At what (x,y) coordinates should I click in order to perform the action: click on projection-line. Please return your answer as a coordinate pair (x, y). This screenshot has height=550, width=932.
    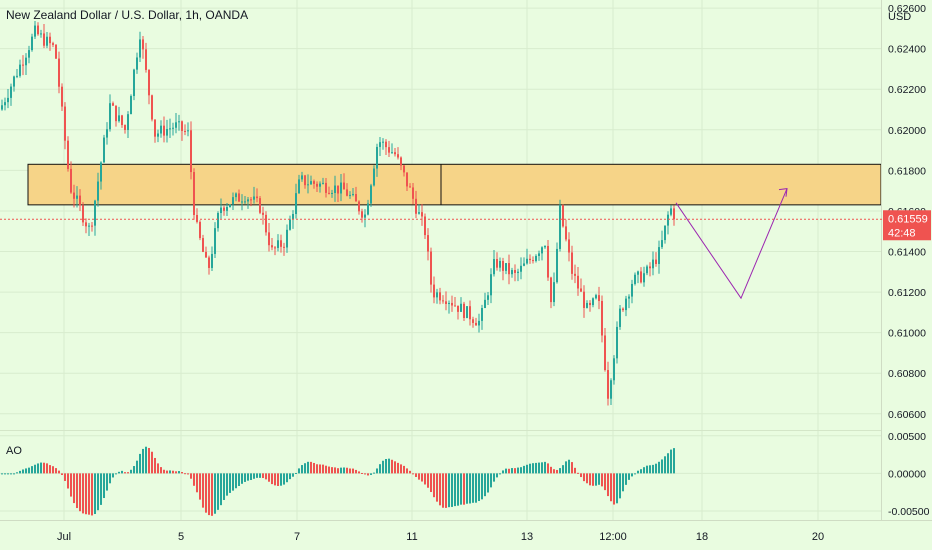
    Looking at the image, I should click on (731, 244).